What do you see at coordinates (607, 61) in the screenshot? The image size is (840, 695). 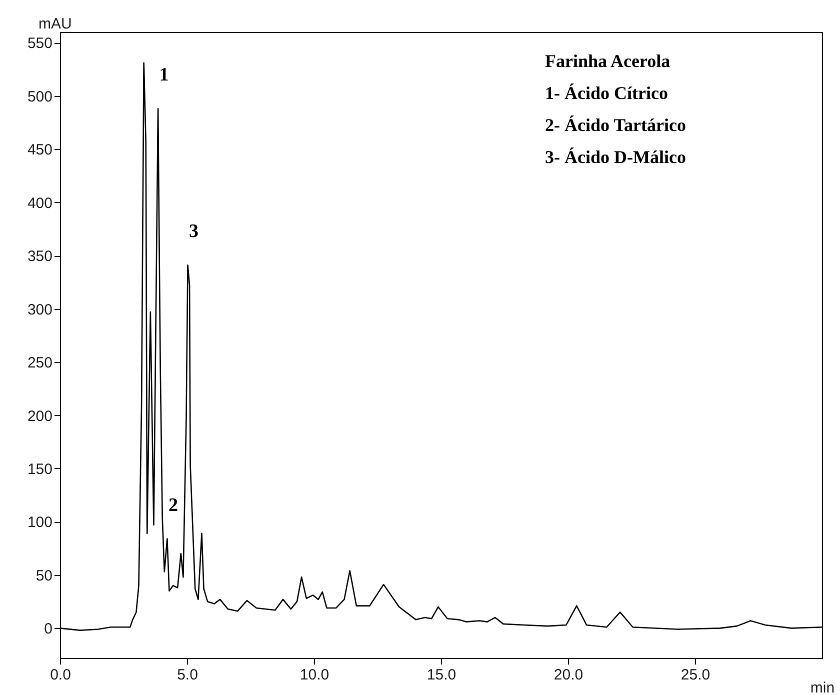 I see `text: Farinha Acerola` at bounding box center [607, 61].